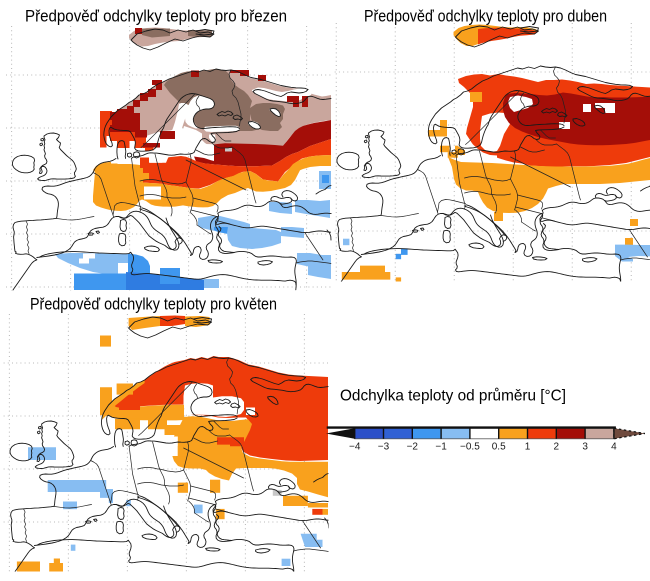 This screenshot has height=581, width=650. I want to click on svg-text: 3, so click(585, 447).